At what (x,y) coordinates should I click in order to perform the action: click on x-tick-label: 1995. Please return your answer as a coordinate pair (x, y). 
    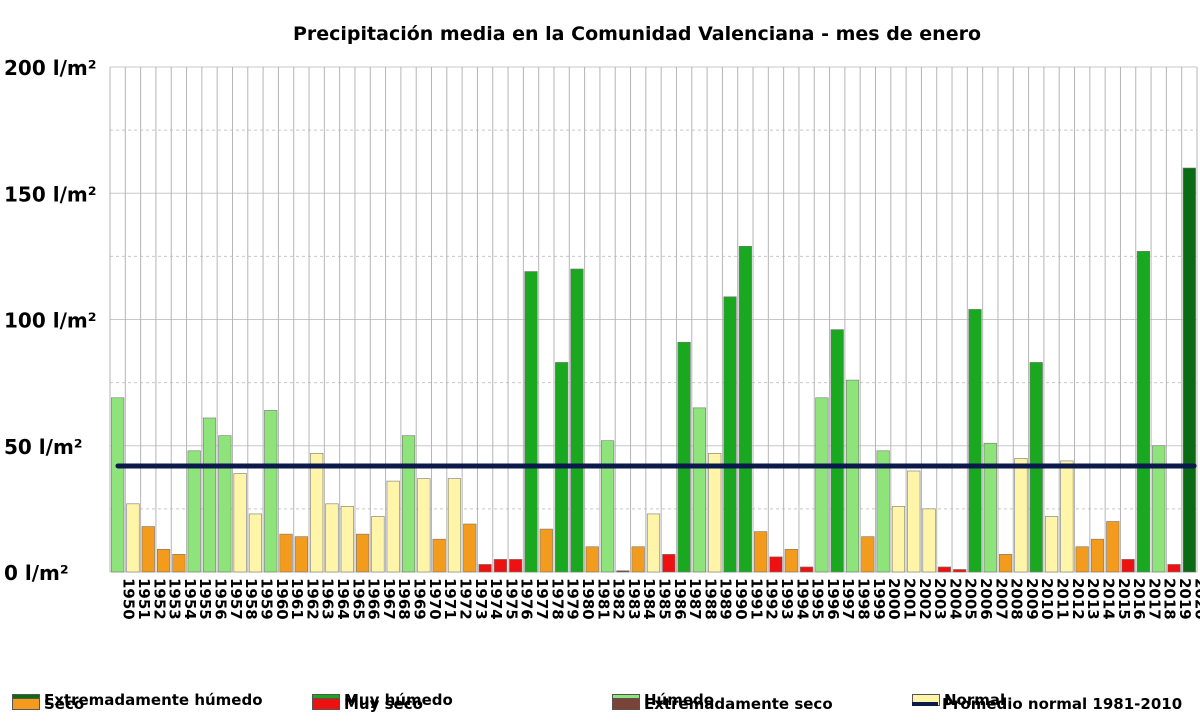
    Looking at the image, I should click on (818, 599).